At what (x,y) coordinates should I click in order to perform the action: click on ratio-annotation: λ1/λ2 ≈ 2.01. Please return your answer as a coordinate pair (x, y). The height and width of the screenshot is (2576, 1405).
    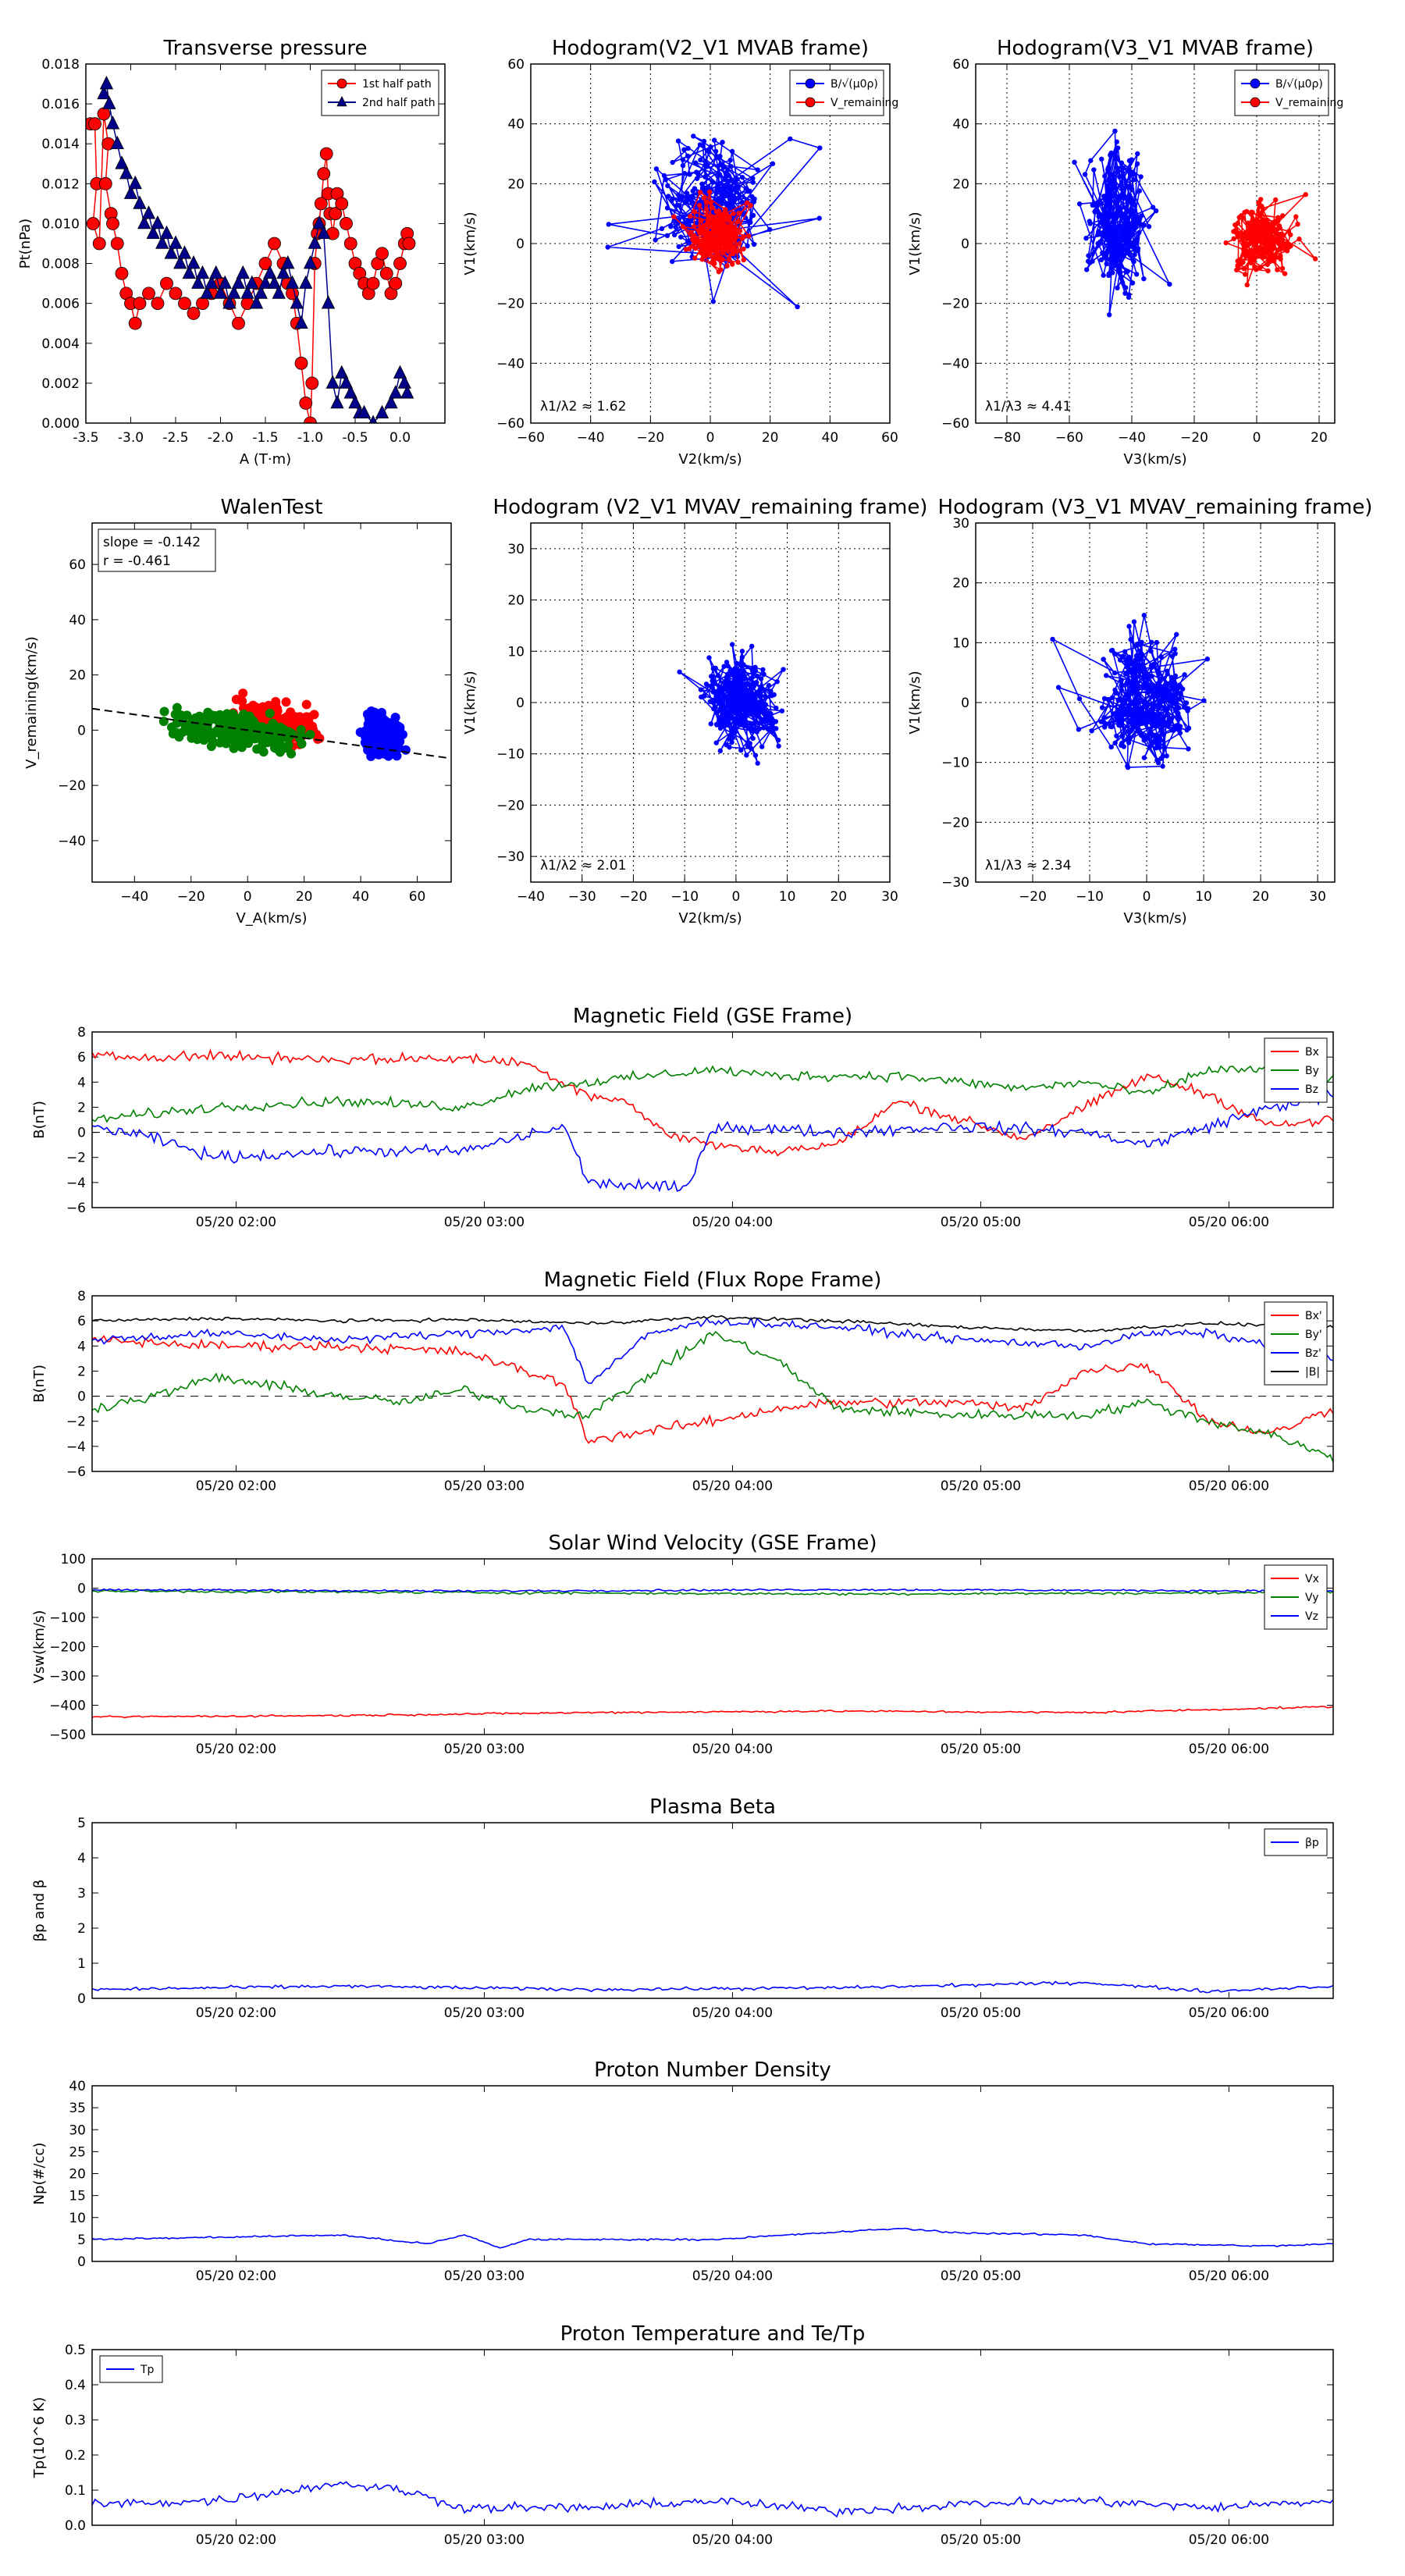
    Looking at the image, I should click on (583, 865).